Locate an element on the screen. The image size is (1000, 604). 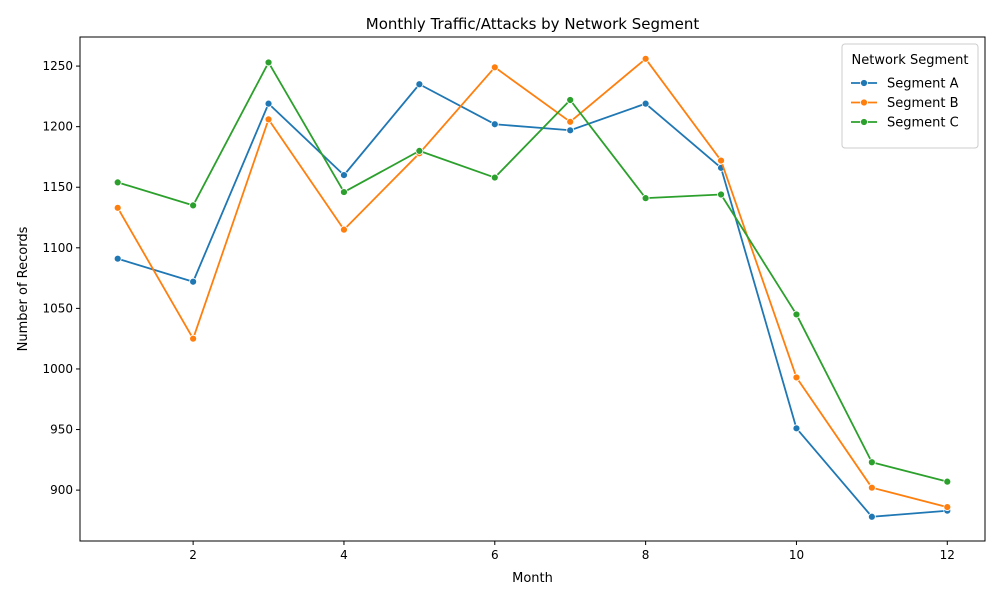
y-tick-label: 1050 is located at coordinates (57, 308).